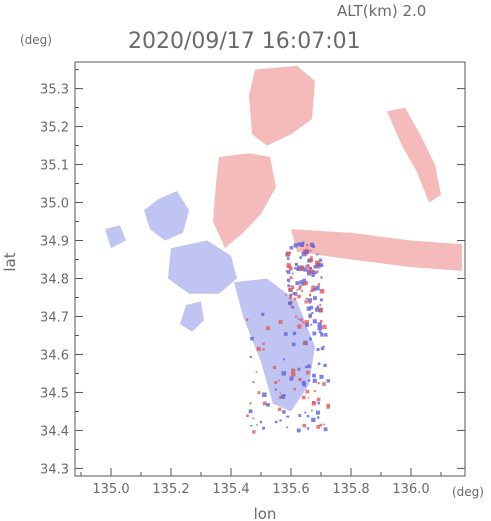 The height and width of the screenshot is (521, 491). Describe the element at coordinates (265, 513) in the screenshot. I see `x-axis-title: lon` at that location.